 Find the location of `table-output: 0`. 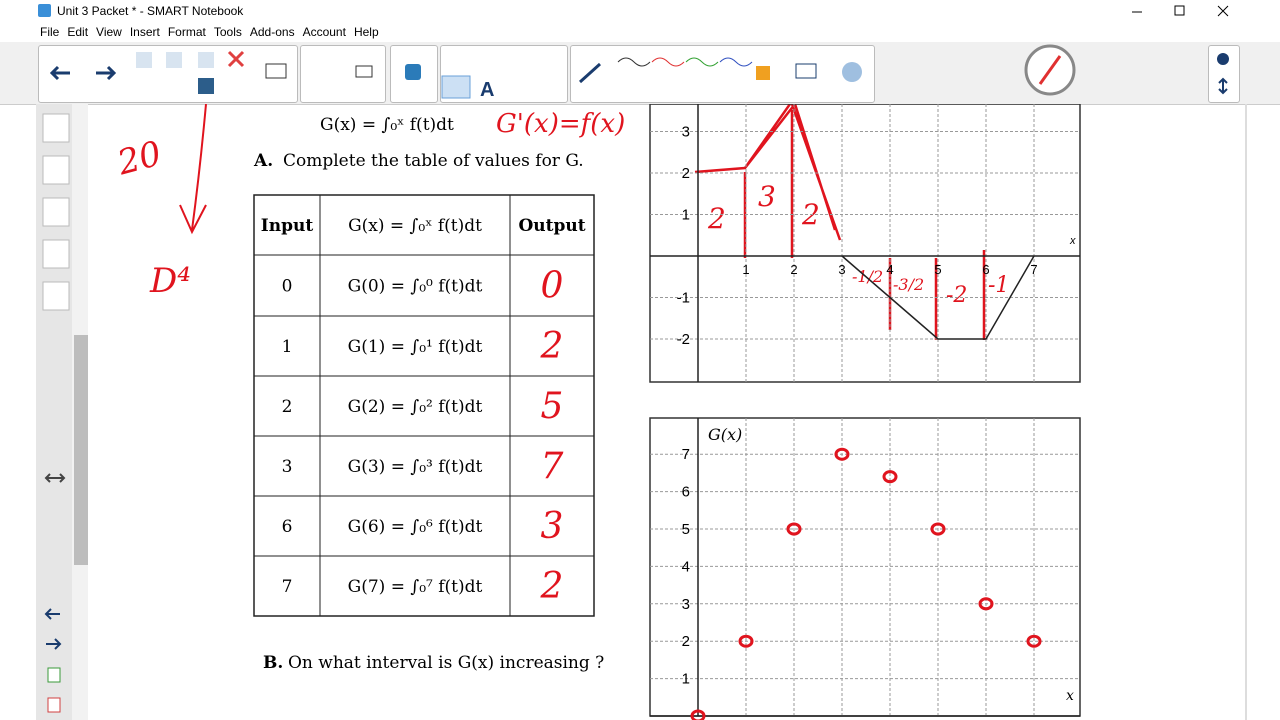

table-output: 0 is located at coordinates (552, 286).